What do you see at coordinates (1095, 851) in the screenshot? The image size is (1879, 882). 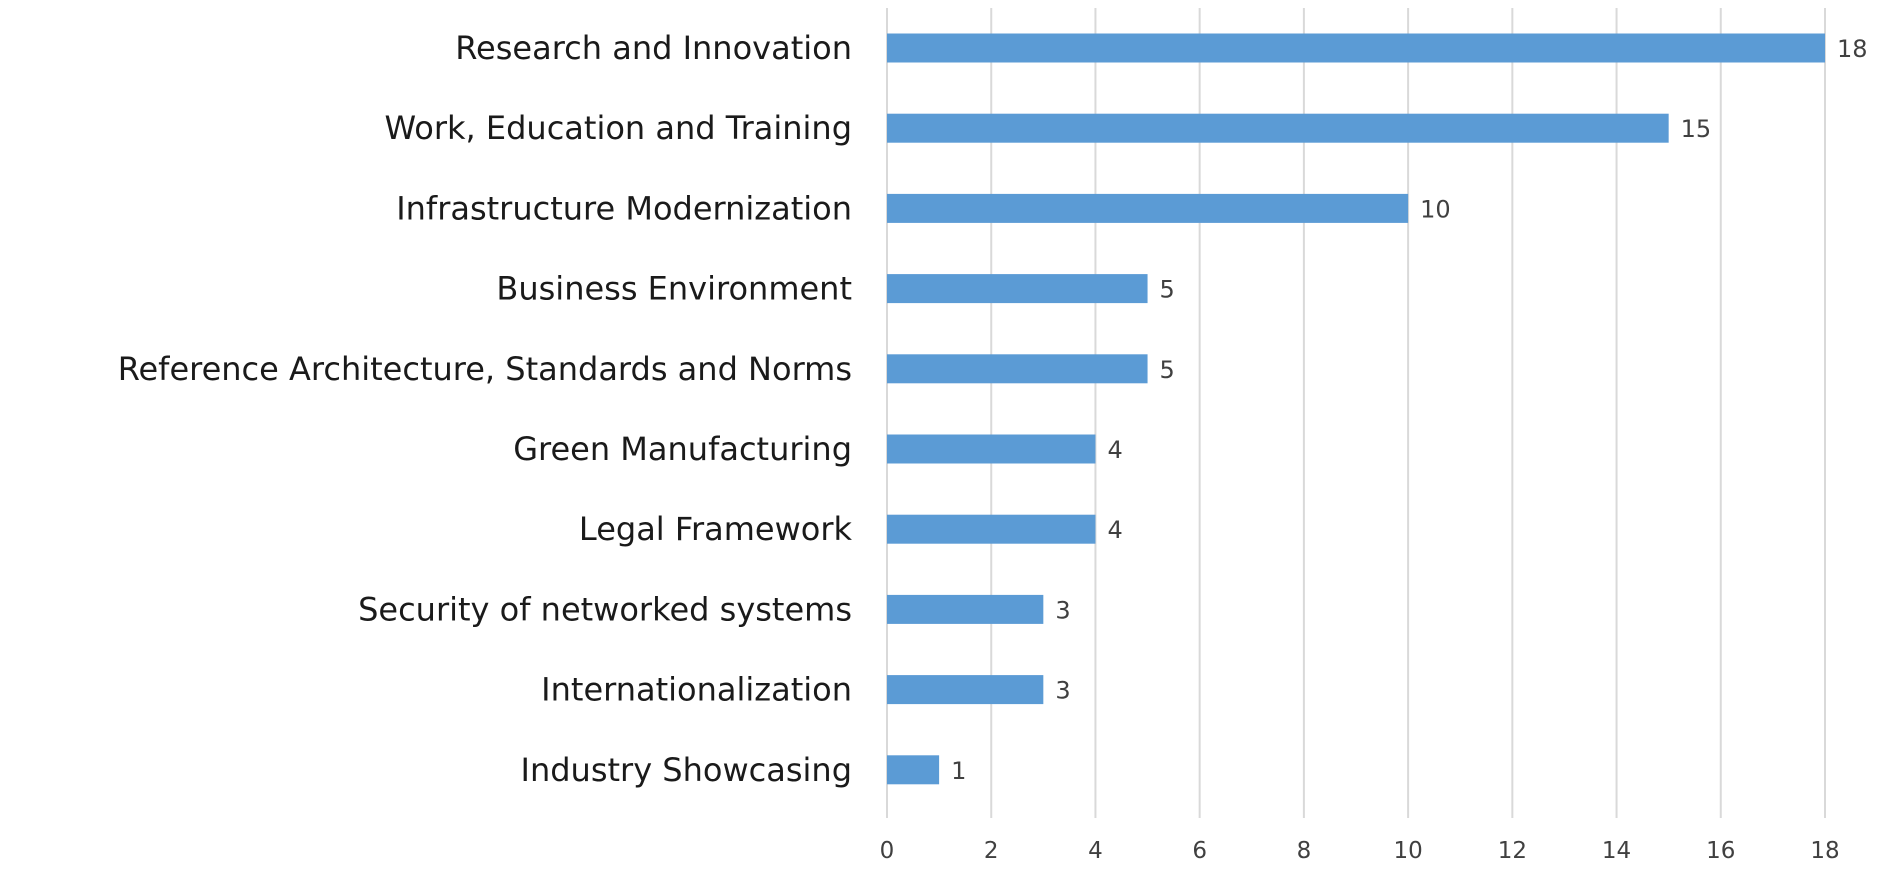 I see `x-tick-label: 4` at bounding box center [1095, 851].